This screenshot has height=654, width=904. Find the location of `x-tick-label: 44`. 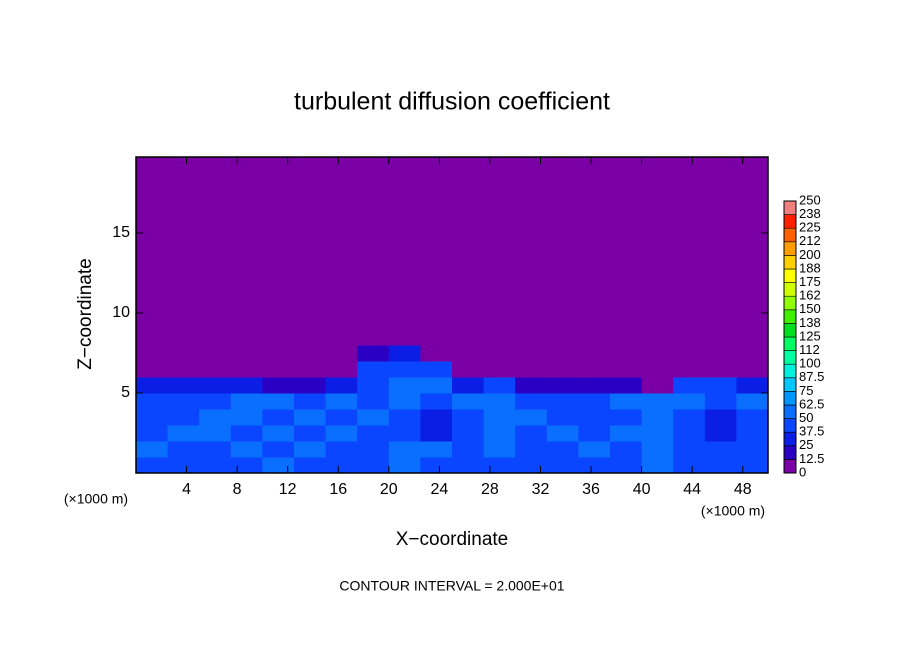

x-tick-label: 44 is located at coordinates (692, 489).